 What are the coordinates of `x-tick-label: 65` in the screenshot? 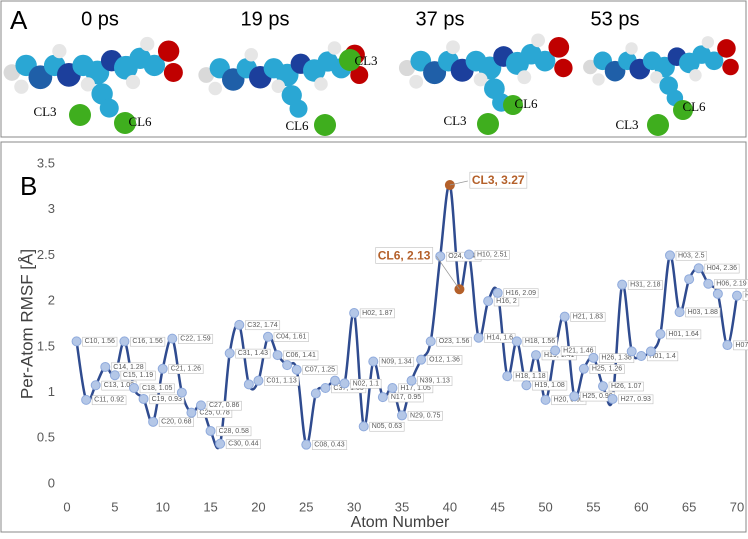 It's located at (689, 506).